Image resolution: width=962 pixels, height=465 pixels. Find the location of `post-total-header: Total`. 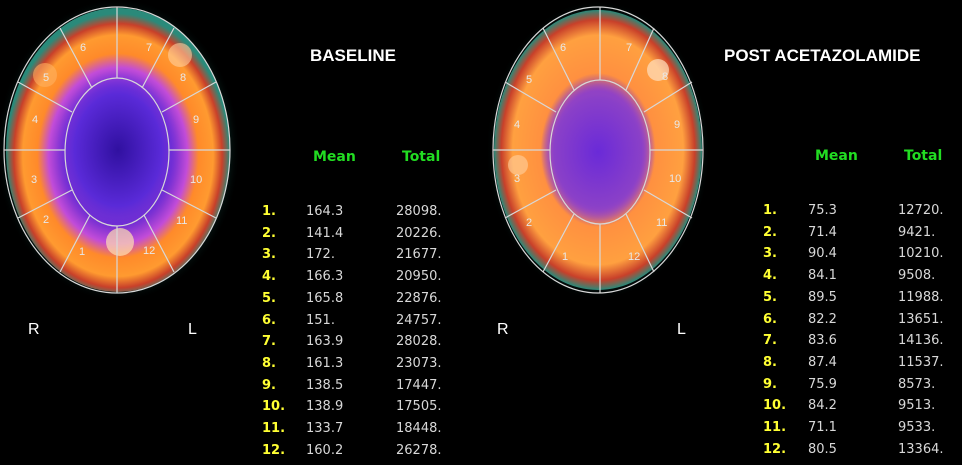

post-total-header: Total is located at coordinates (923, 156).